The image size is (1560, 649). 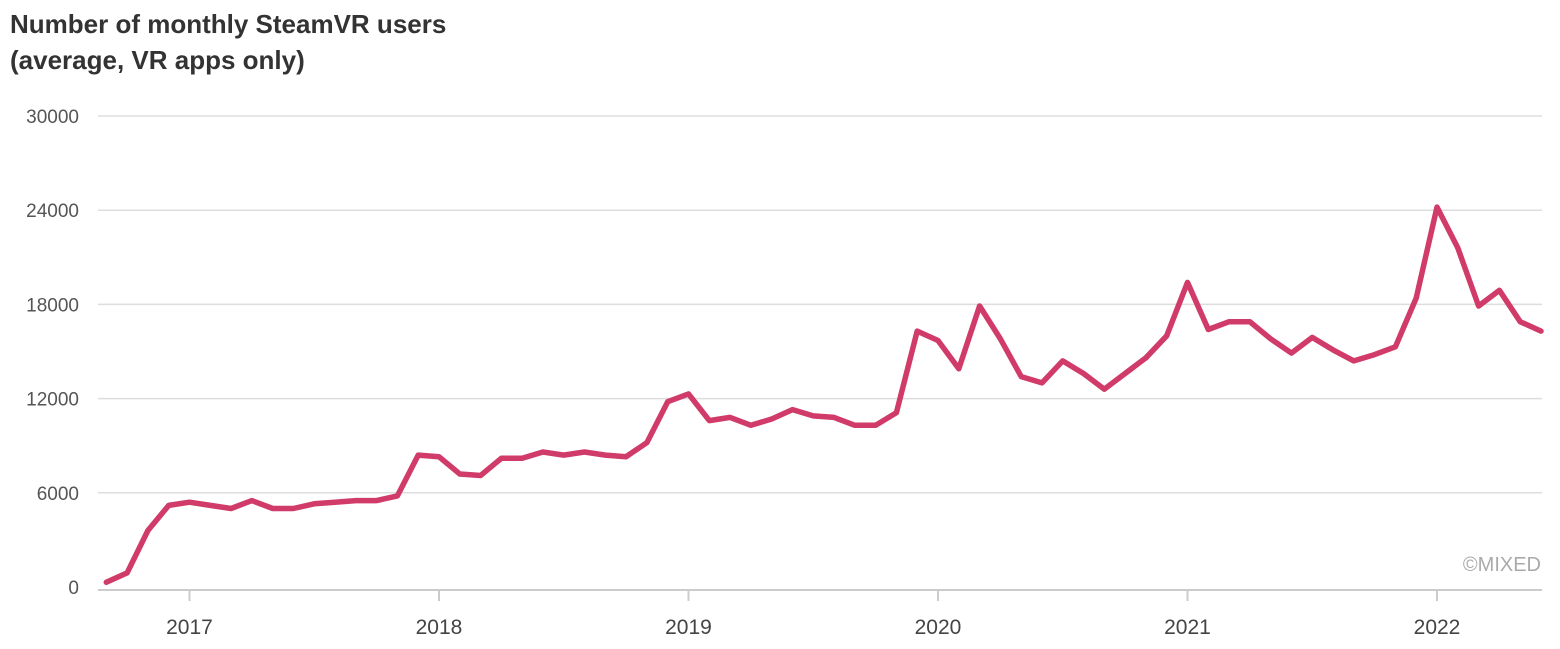 I want to click on x-tick-label: 2018, so click(x=439, y=627).